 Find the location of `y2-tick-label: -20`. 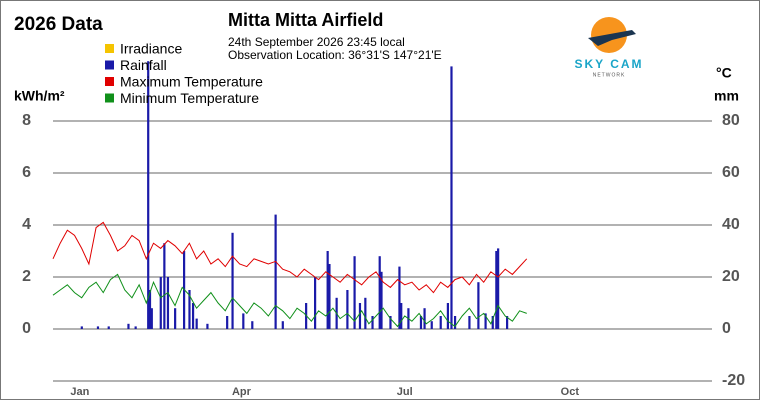

y2-tick-label: -20 is located at coordinates (733, 380).